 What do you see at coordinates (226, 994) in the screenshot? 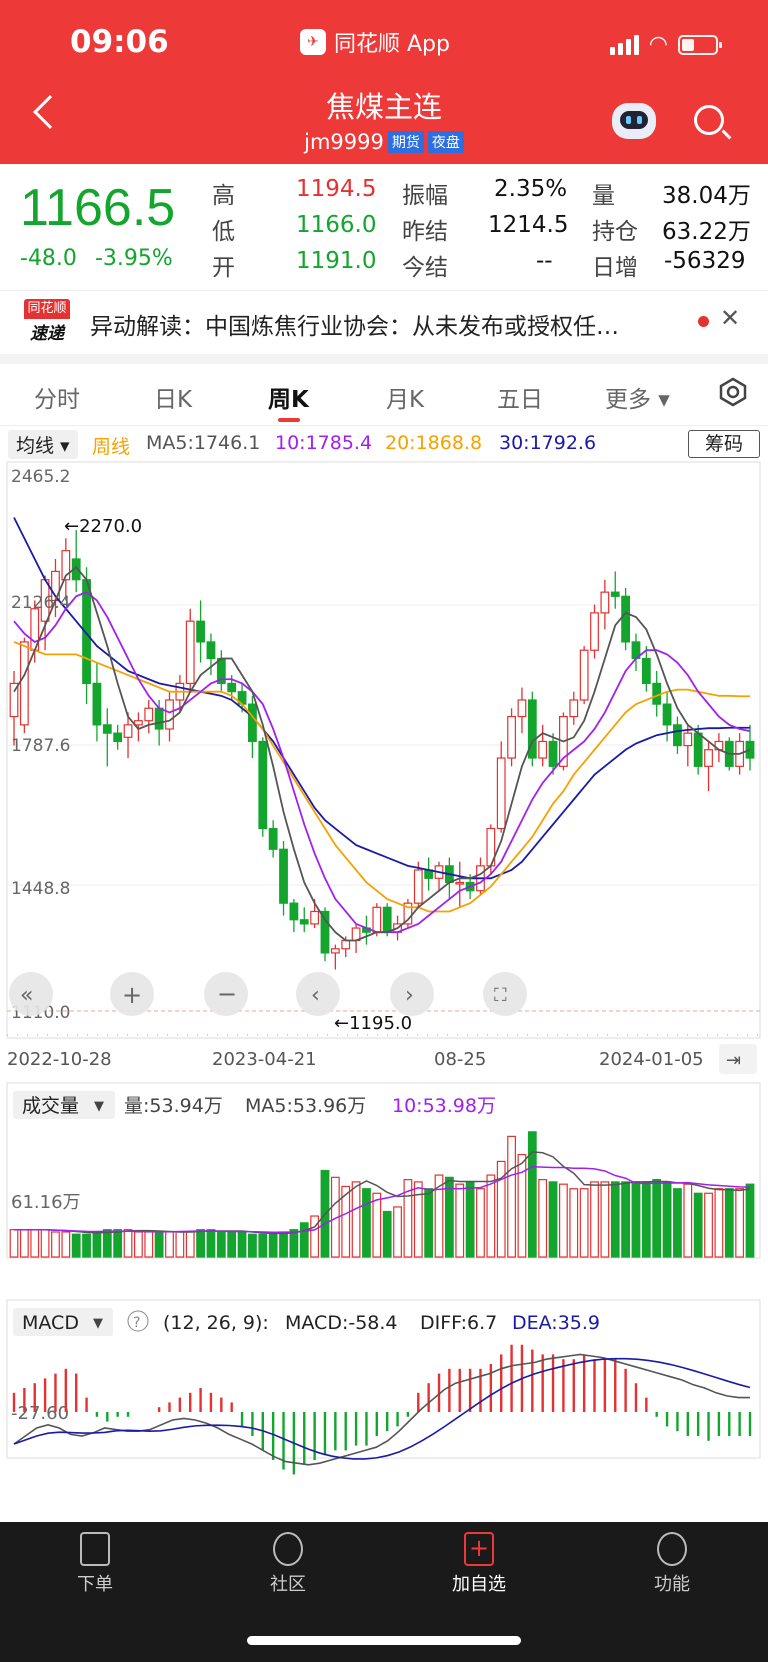
I see `zoom-out-button` at bounding box center [226, 994].